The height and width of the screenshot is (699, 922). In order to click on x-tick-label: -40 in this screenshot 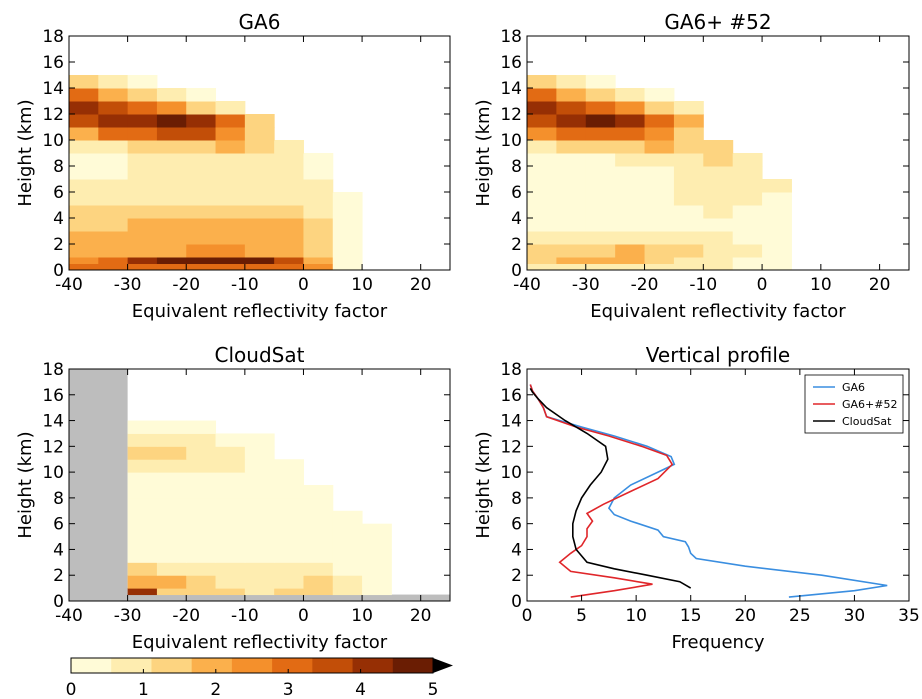, I will do `click(69, 285)`.